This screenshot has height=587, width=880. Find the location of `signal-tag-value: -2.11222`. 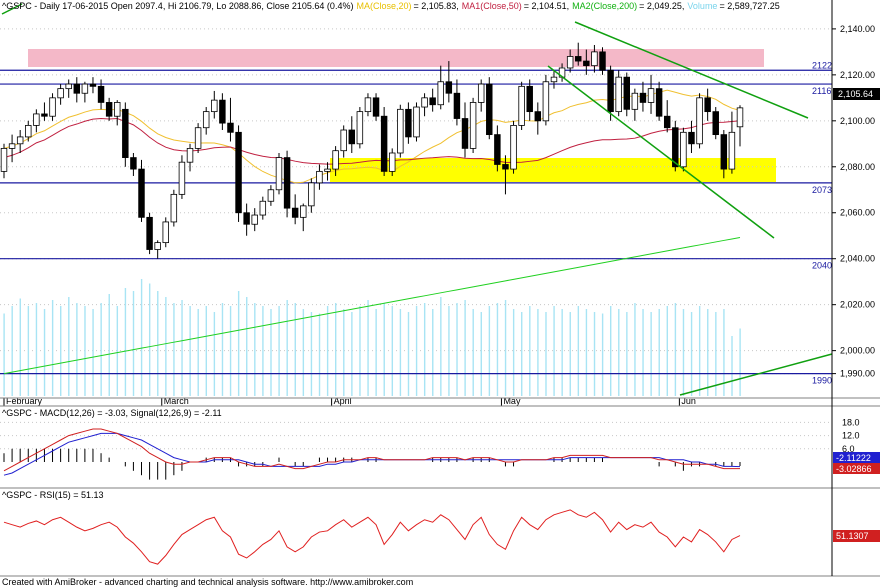

signal-tag-value: -2.11222 is located at coordinates (853, 458).